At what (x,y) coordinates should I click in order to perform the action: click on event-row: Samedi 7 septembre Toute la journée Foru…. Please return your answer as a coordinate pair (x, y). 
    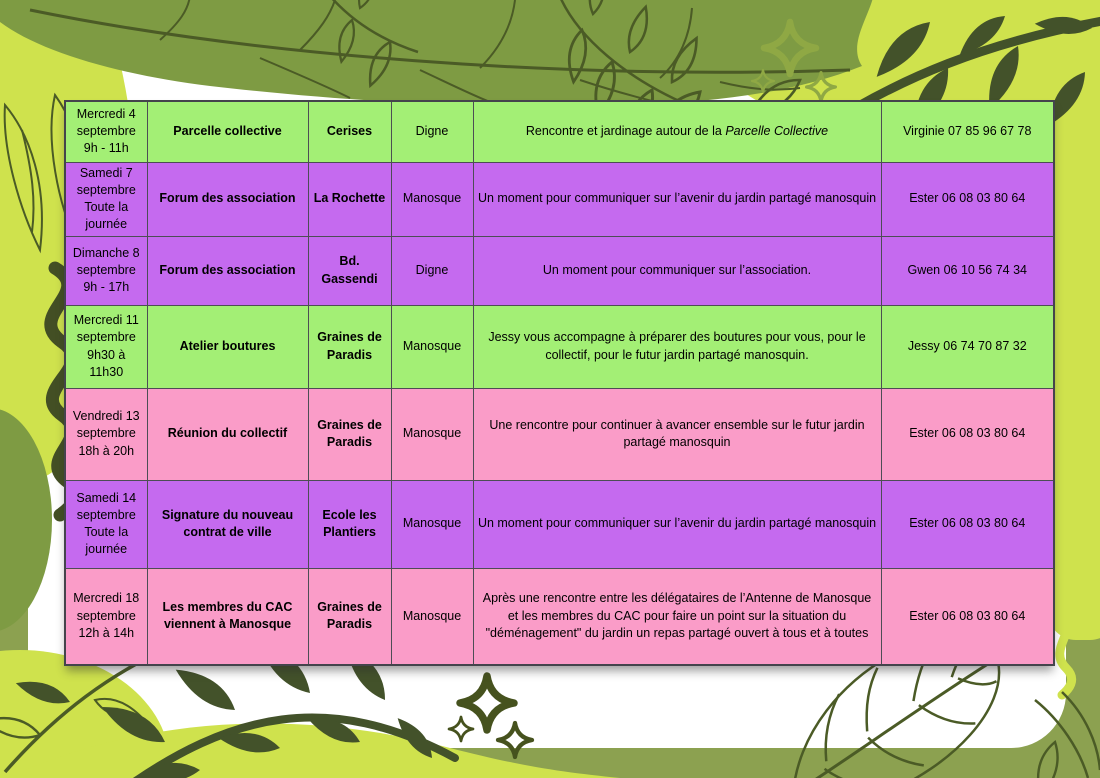
    Looking at the image, I should click on (559, 199).